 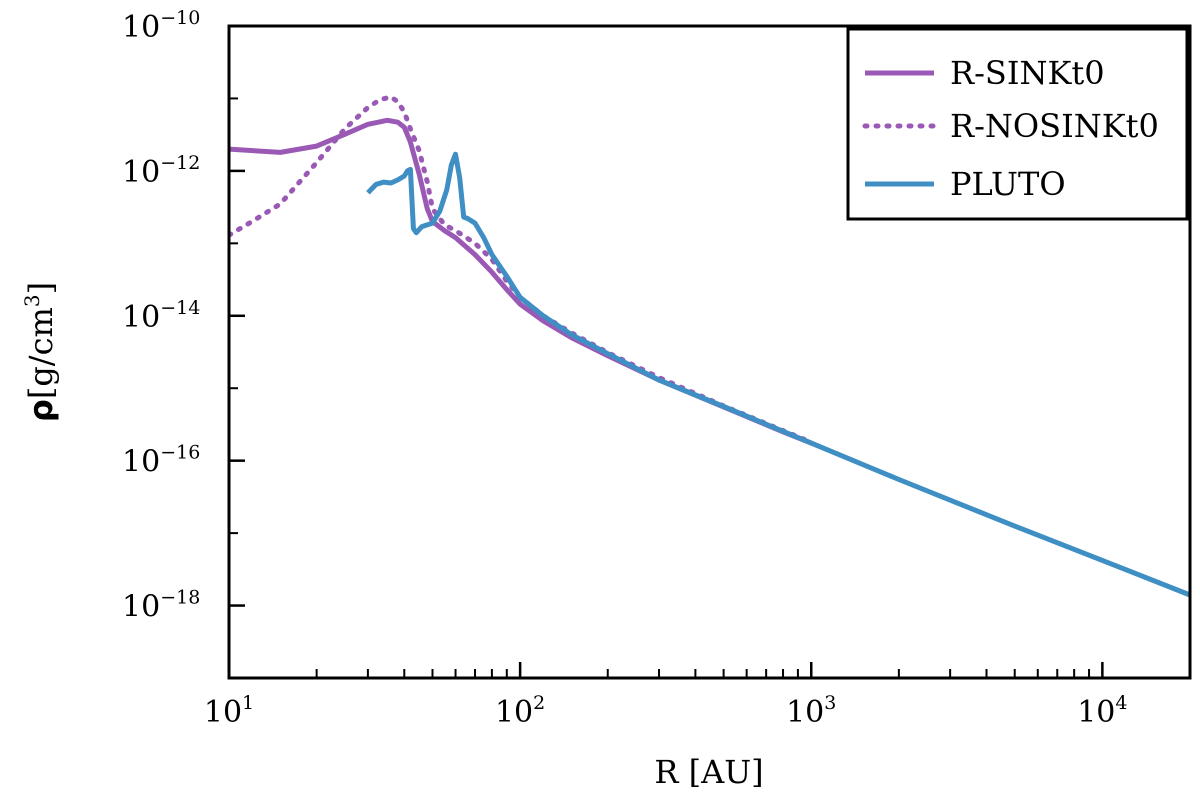 What do you see at coordinates (1102, 711) in the screenshot?
I see `x-tick-label: 10⁴` at bounding box center [1102, 711].